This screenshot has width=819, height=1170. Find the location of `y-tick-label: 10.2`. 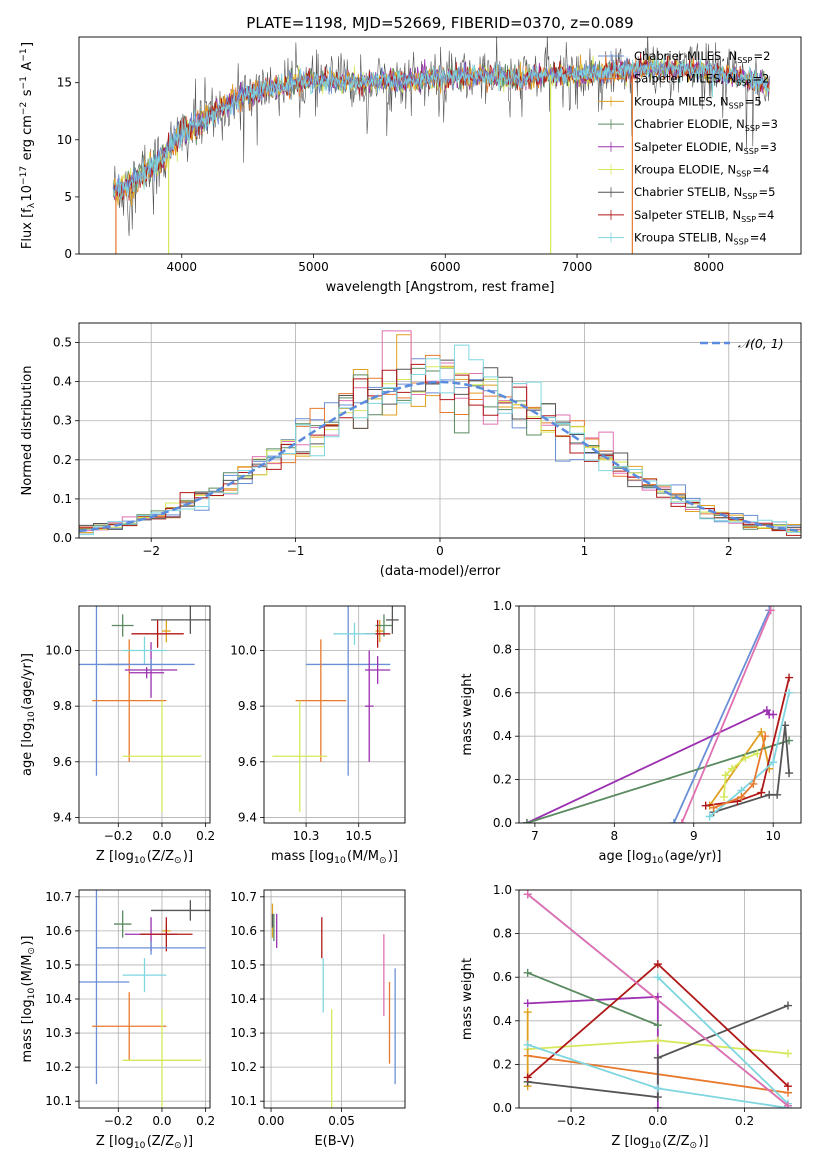

y-tick-label: 10.2 is located at coordinates (58, 1067).